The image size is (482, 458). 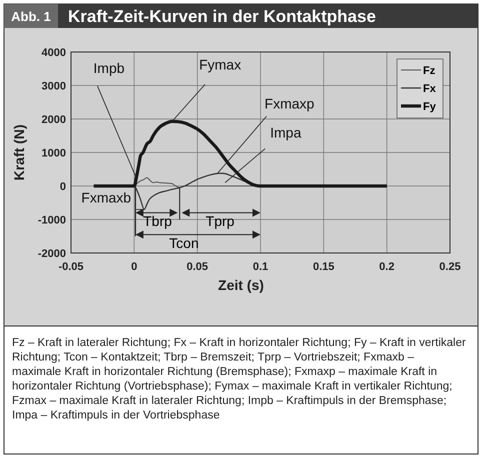 What do you see at coordinates (157, 221) in the screenshot?
I see `annotation: Tbrp` at bounding box center [157, 221].